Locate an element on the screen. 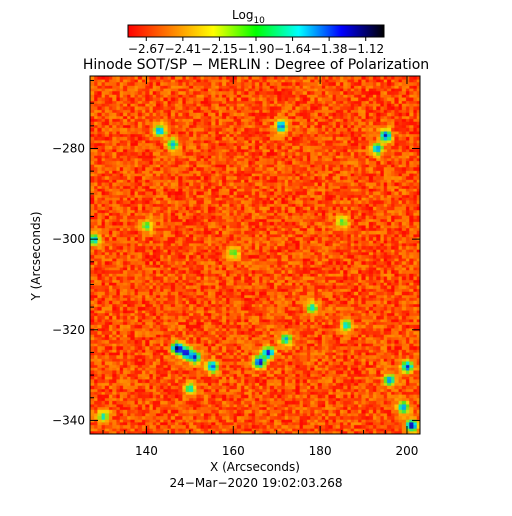 This screenshot has height=516, width=512. y-tick-label: −340 is located at coordinates (68, 420).